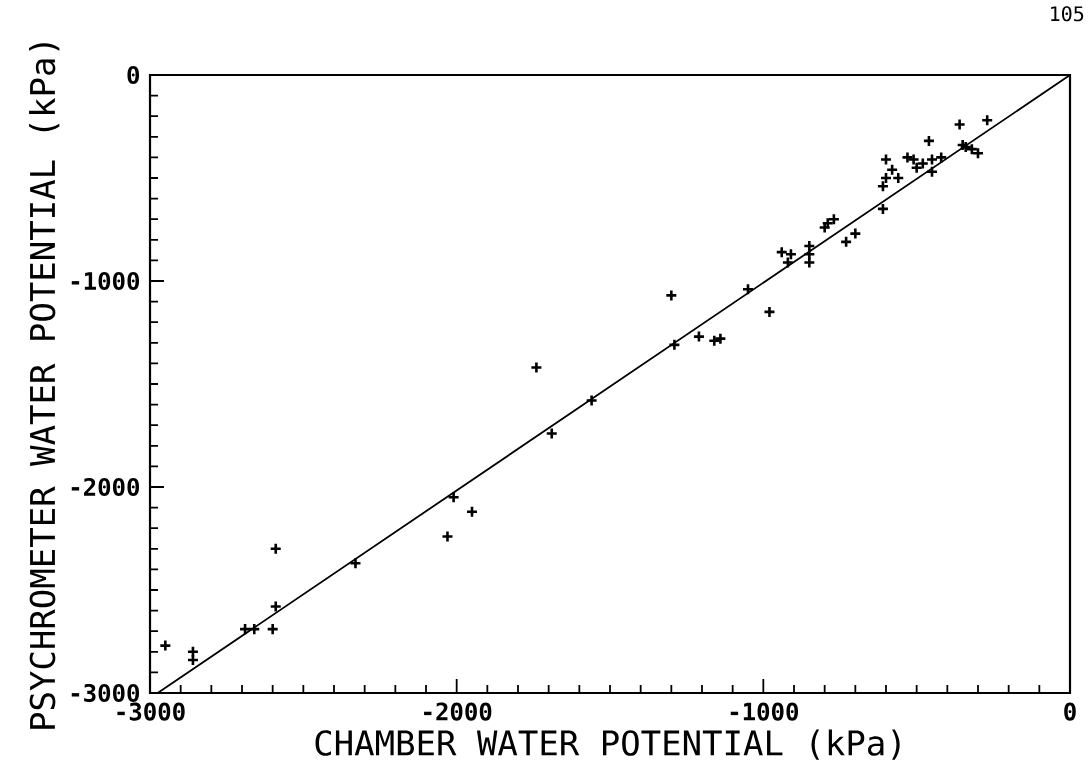 The height and width of the screenshot is (784, 1088). What do you see at coordinates (1070, 711) in the screenshot?
I see `x-tick-label: 0` at bounding box center [1070, 711].